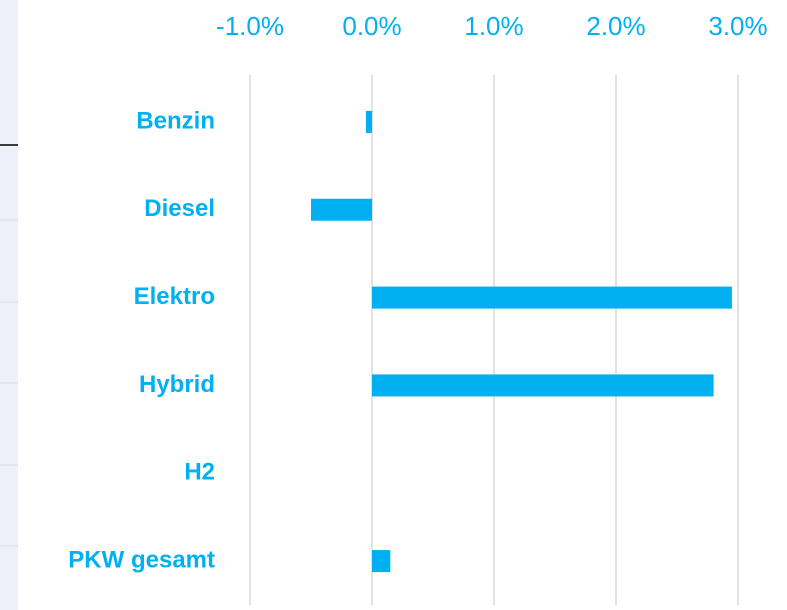 This screenshot has height=610, width=787. I want to click on x-tick-label: -1.0%, so click(250, 26).